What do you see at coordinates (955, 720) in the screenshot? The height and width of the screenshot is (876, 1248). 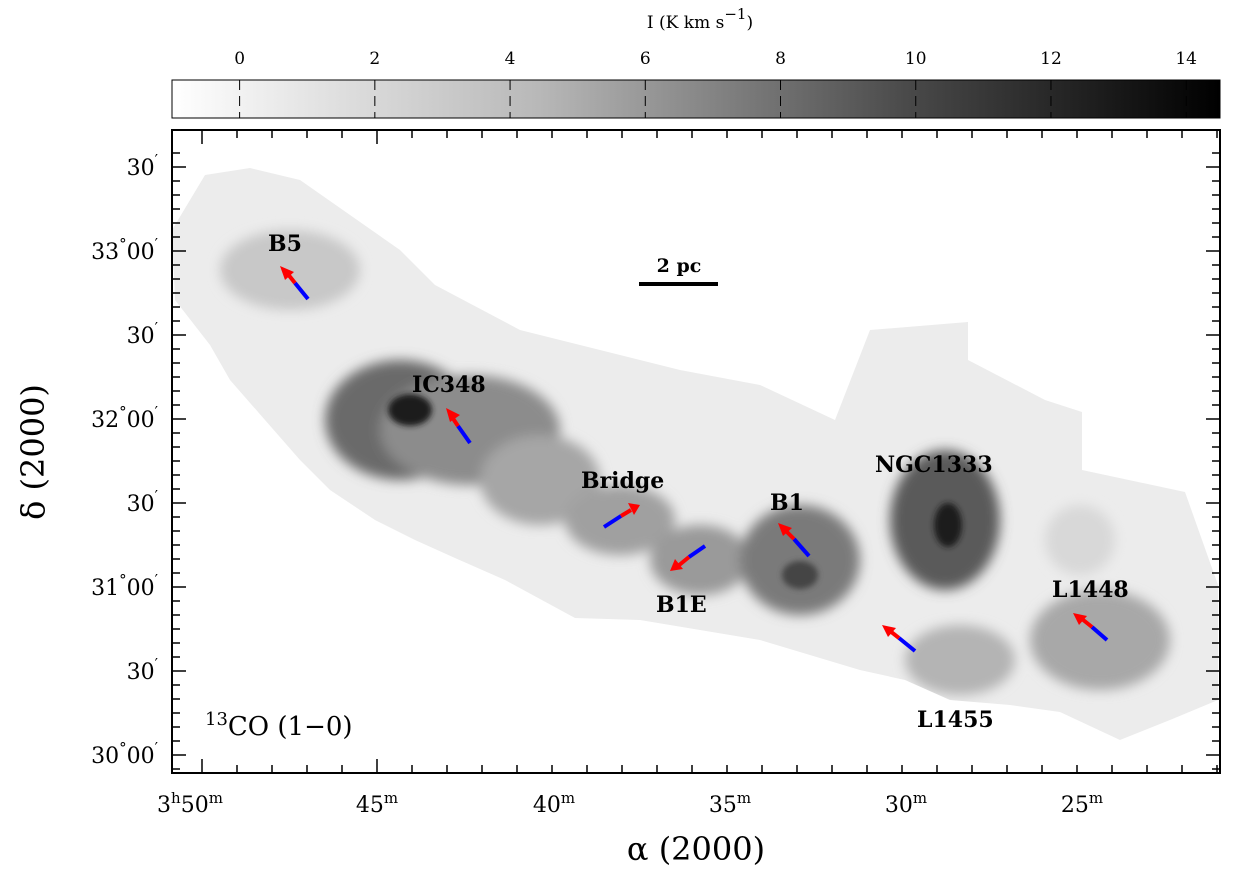 I see `label-l1455: L1455` at bounding box center [955, 720].